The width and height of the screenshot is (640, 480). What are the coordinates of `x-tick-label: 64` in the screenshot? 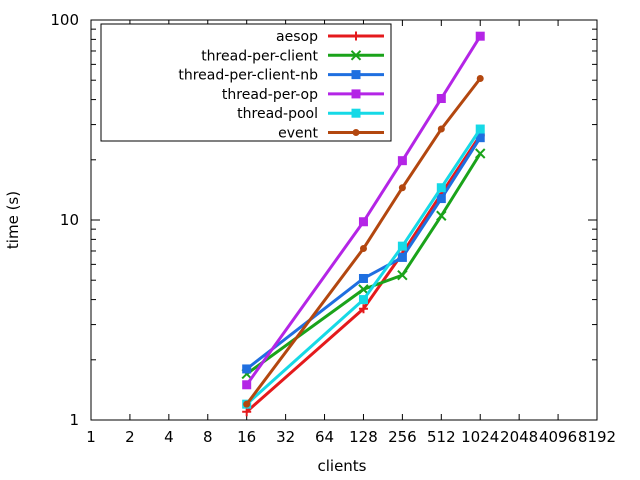 It's located at (324, 437).